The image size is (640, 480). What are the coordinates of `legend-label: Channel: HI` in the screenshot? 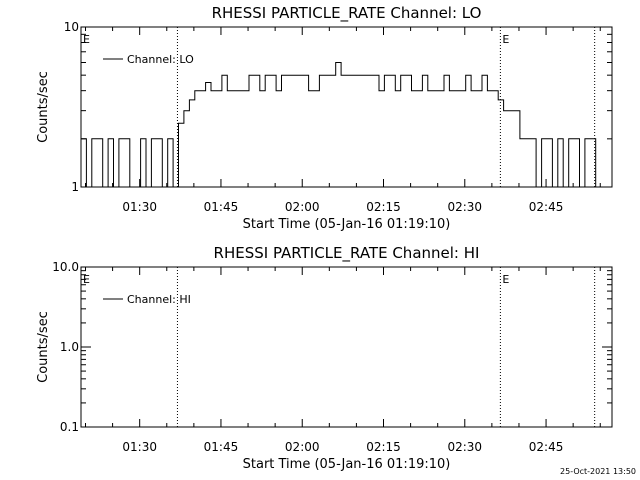 It's located at (159, 299).